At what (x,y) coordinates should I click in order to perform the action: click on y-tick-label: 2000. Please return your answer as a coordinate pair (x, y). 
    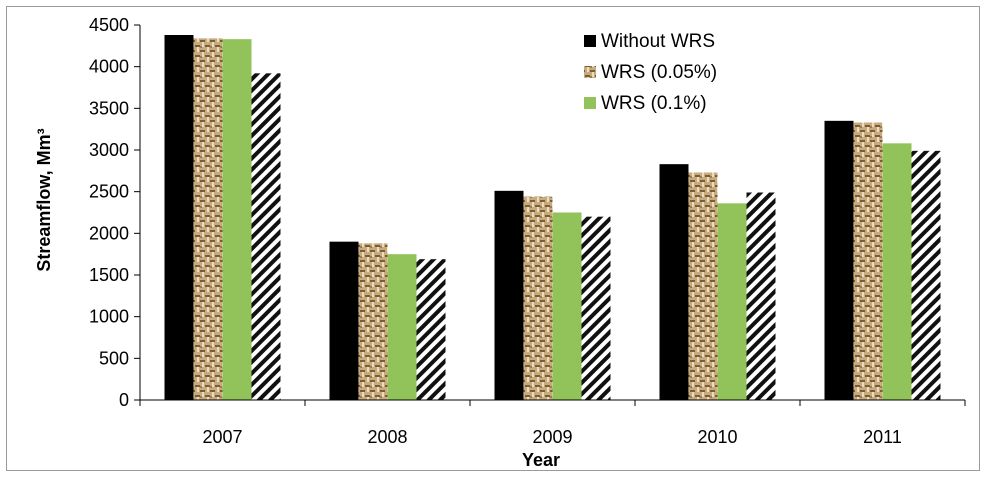
    Looking at the image, I should click on (109, 233).